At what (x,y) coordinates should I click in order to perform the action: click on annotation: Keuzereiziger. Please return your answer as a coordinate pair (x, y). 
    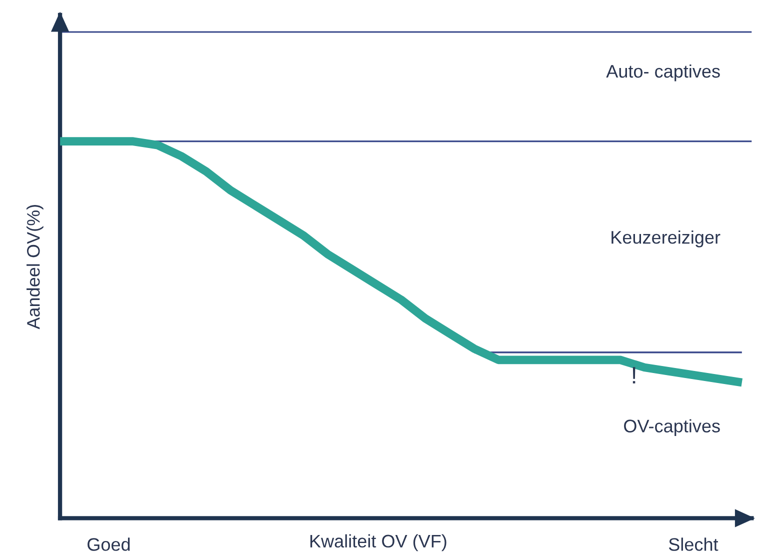
    Looking at the image, I should click on (666, 239).